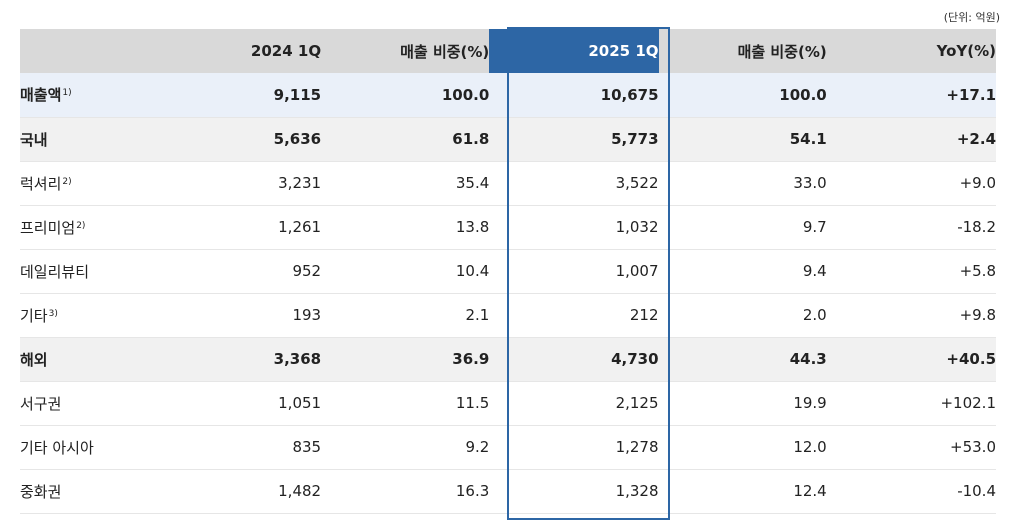 This screenshot has height=522, width=1016. What do you see at coordinates (67, 93) in the screenshot?
I see `footnote-marker: 1)` at bounding box center [67, 93].